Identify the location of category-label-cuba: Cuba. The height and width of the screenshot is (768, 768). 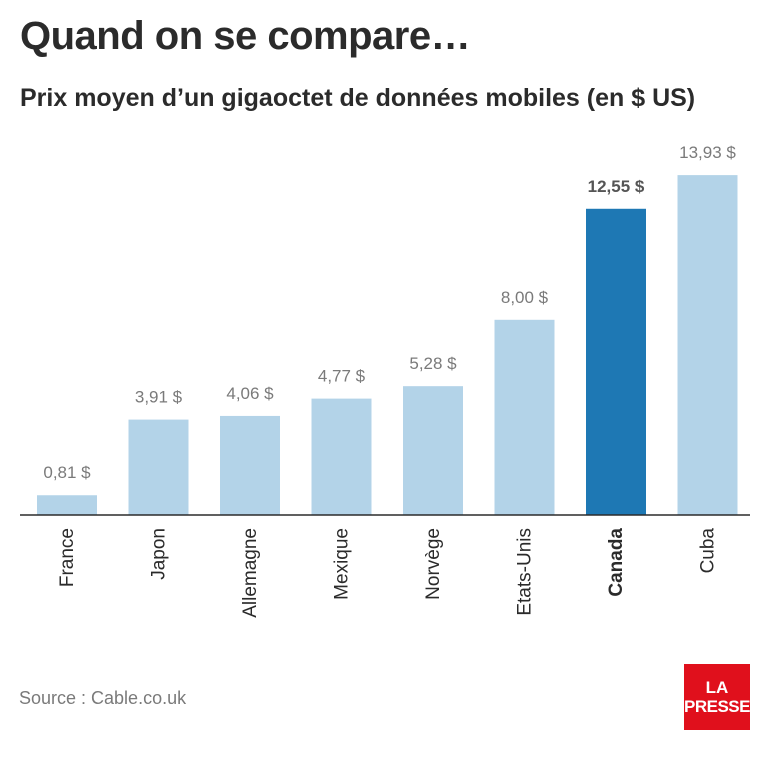
(708, 551).